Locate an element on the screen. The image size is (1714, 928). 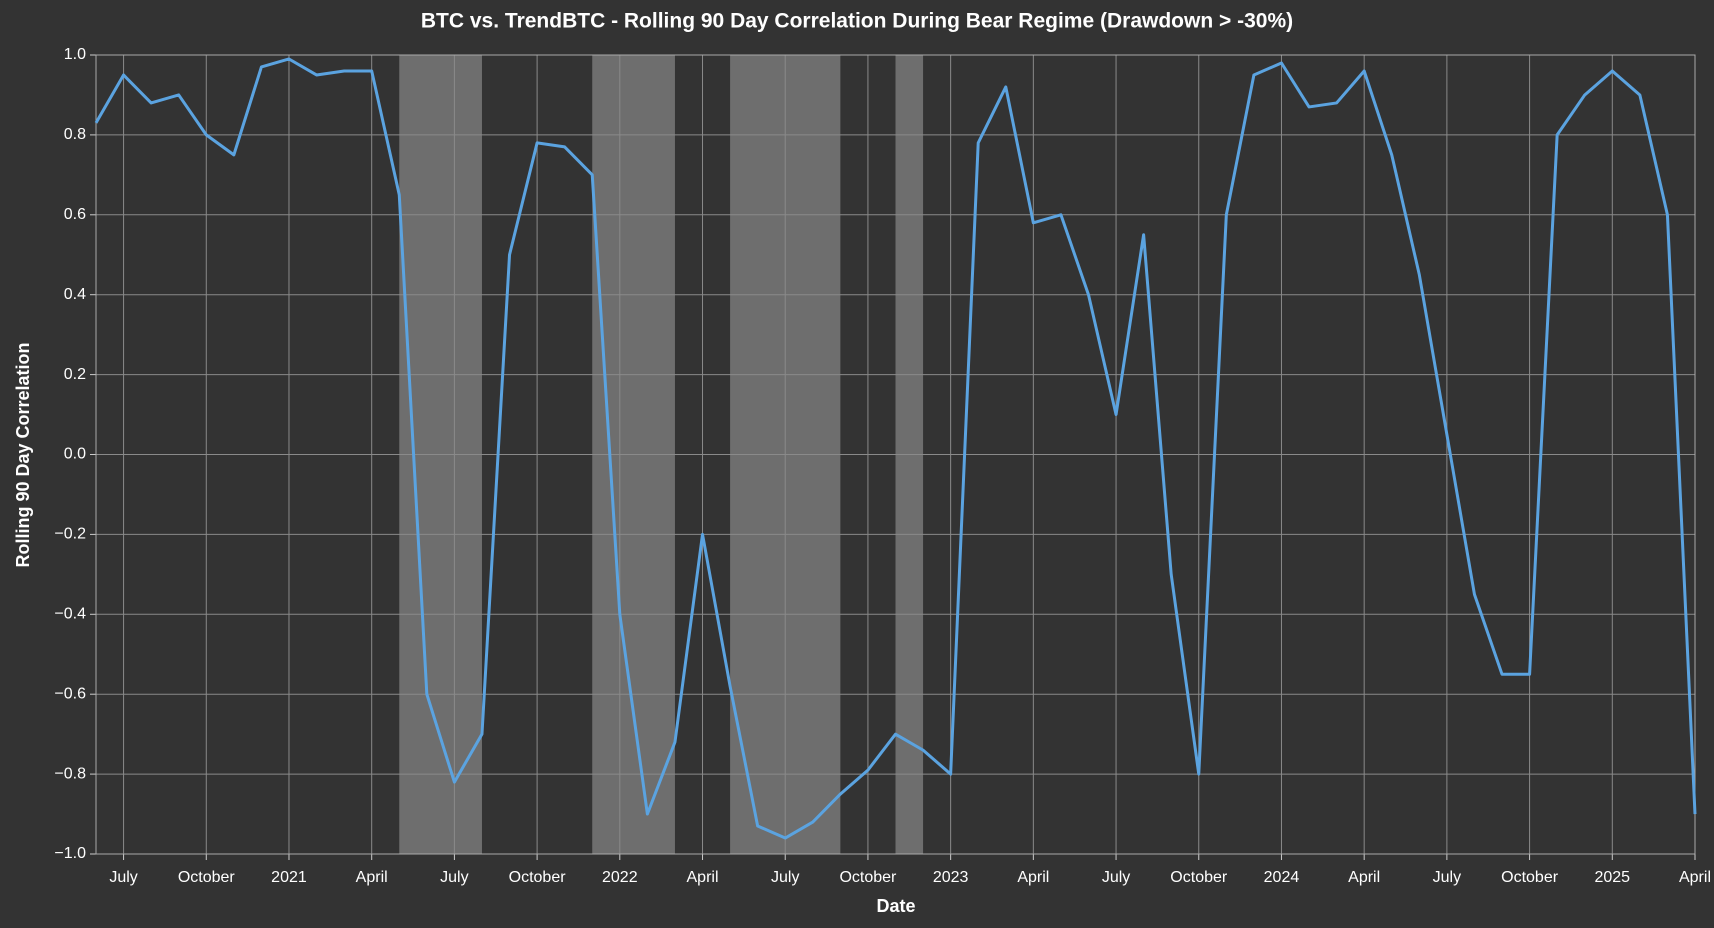
y-tick-label: −1.0 is located at coordinates (70, 853).